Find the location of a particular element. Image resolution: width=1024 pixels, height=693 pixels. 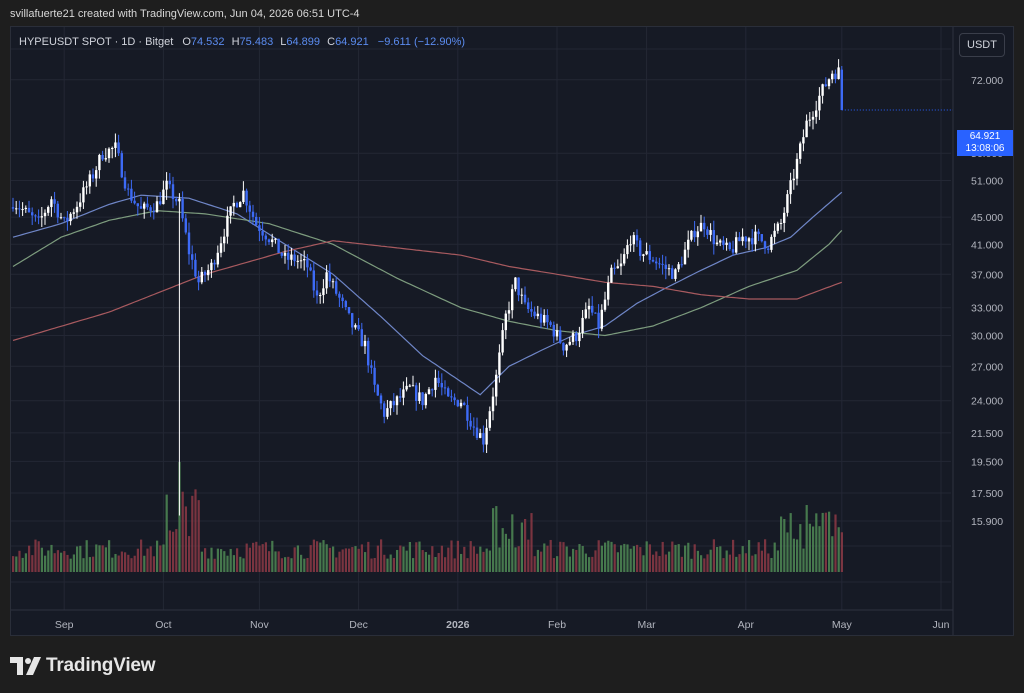

low-label: L is located at coordinates (283, 42).